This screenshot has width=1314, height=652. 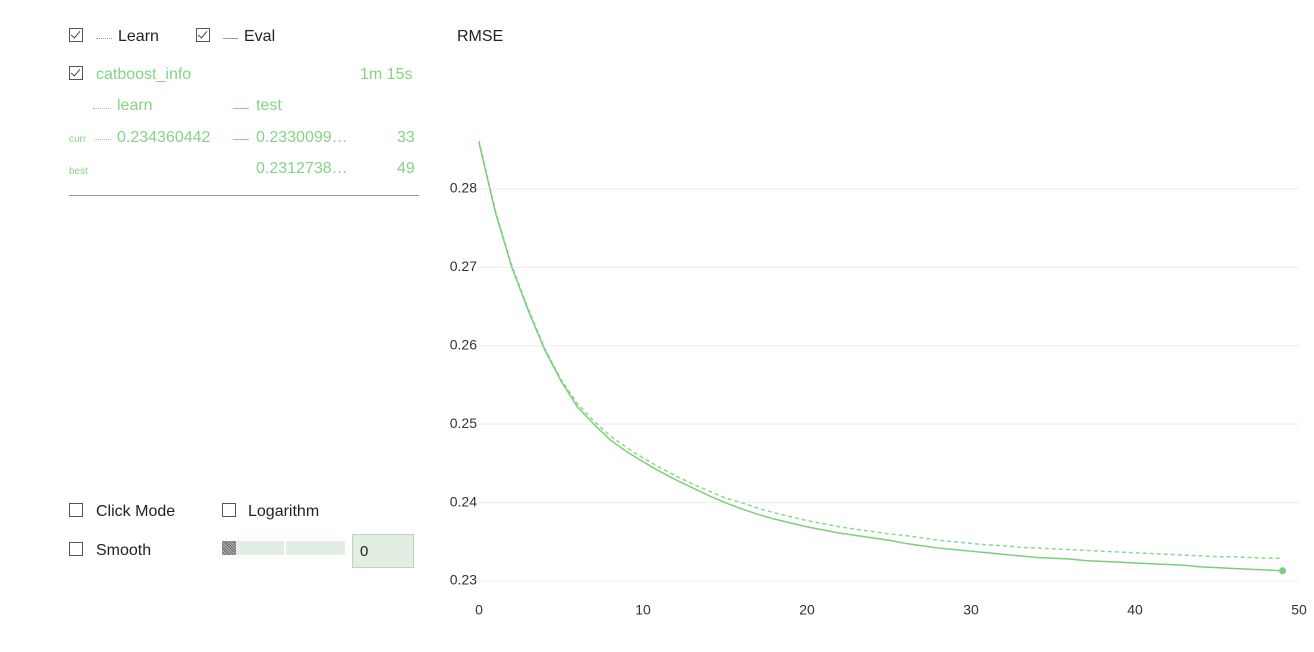 What do you see at coordinates (78, 139) in the screenshot?
I see `row-label: curr` at bounding box center [78, 139].